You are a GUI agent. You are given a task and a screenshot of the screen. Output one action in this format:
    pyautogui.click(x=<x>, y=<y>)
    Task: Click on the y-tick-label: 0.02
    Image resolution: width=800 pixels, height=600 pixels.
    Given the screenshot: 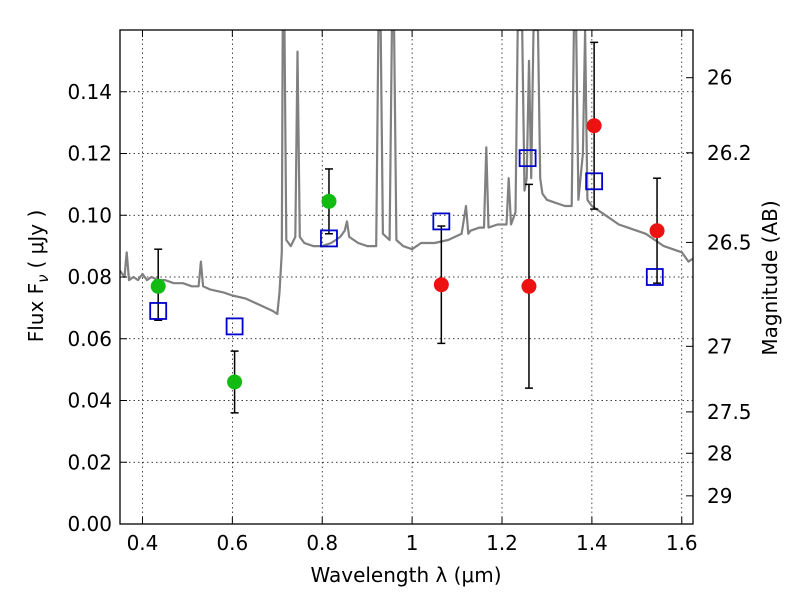 What is the action you would take?
    pyautogui.click(x=89, y=462)
    